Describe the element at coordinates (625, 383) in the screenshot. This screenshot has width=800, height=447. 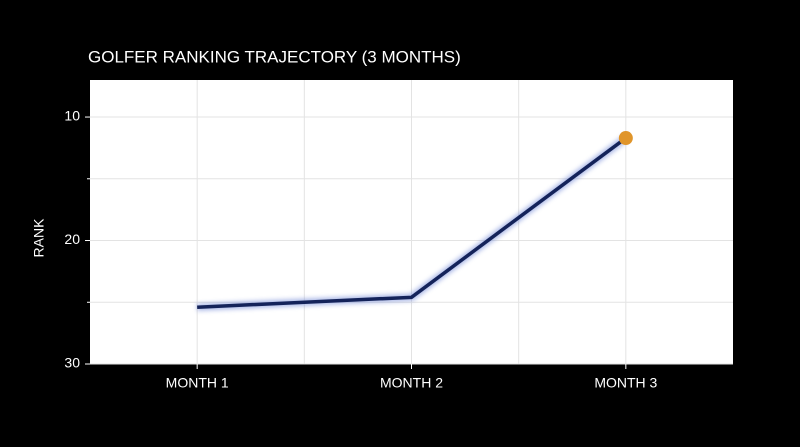
I see `x-tick-label: MONTH 3` at that location.